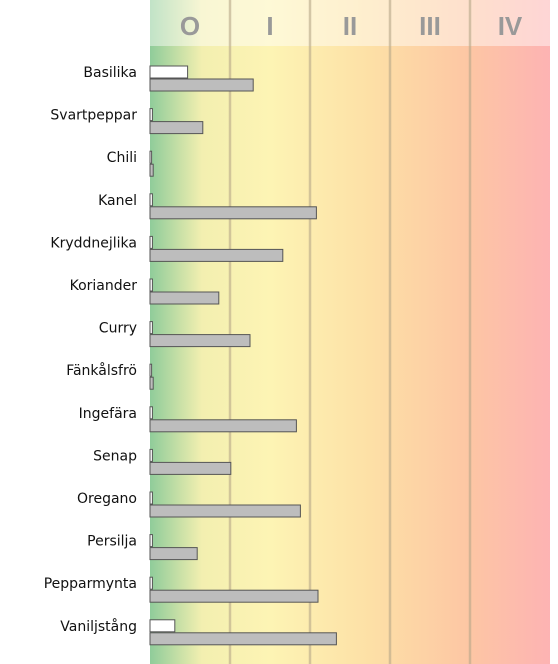  Describe the element at coordinates (90, 584) in the screenshot. I see `category-label: Pepparmynta` at that location.